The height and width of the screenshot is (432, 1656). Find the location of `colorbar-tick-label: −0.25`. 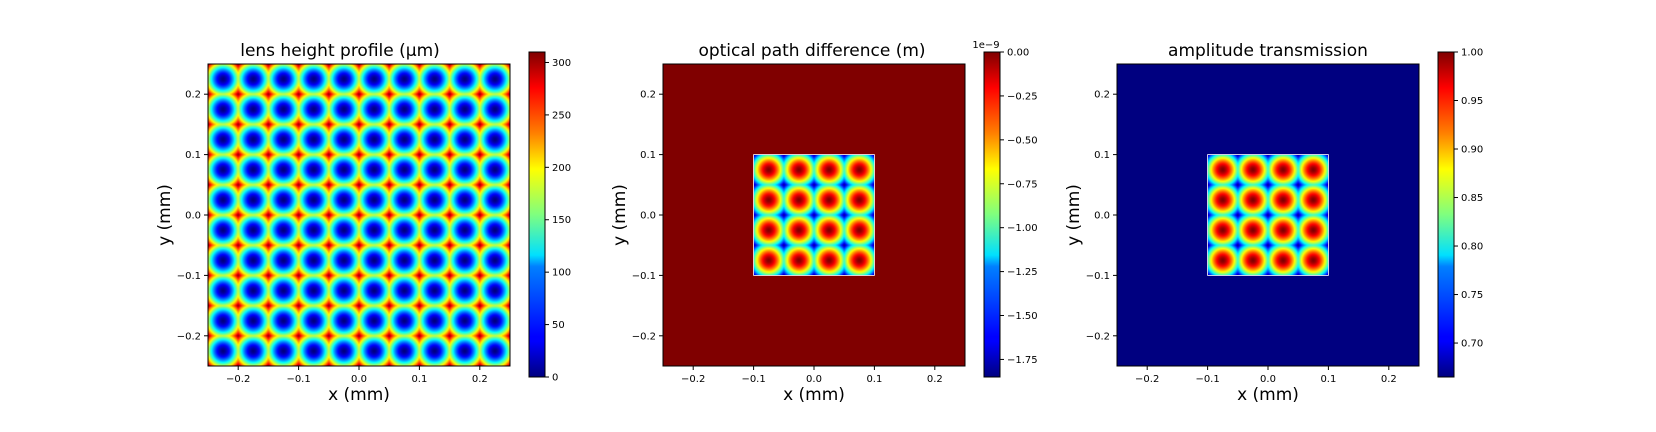

colorbar-tick-label: −0.25 is located at coordinates (1022, 96).